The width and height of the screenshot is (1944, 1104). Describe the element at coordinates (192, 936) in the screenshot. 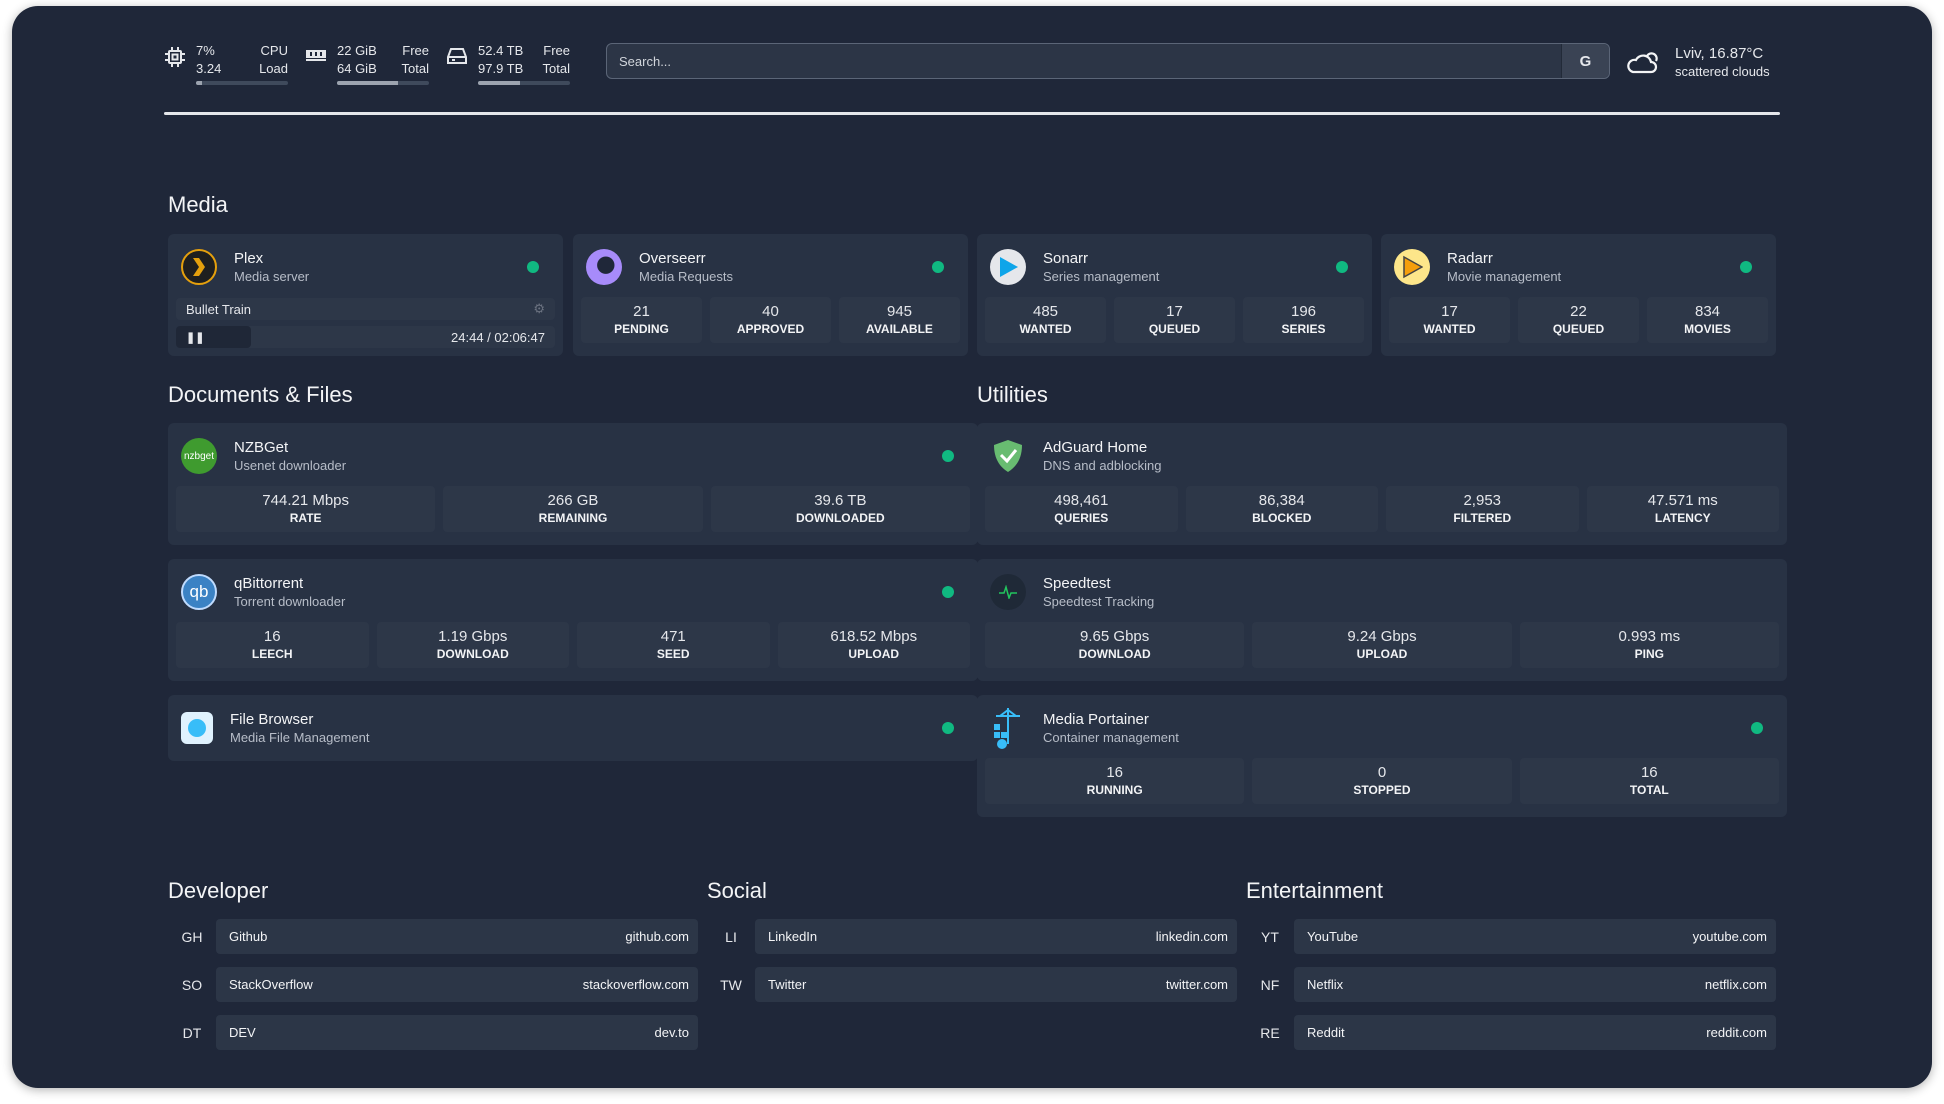

I see `bookmark-abbr: GH` at that location.